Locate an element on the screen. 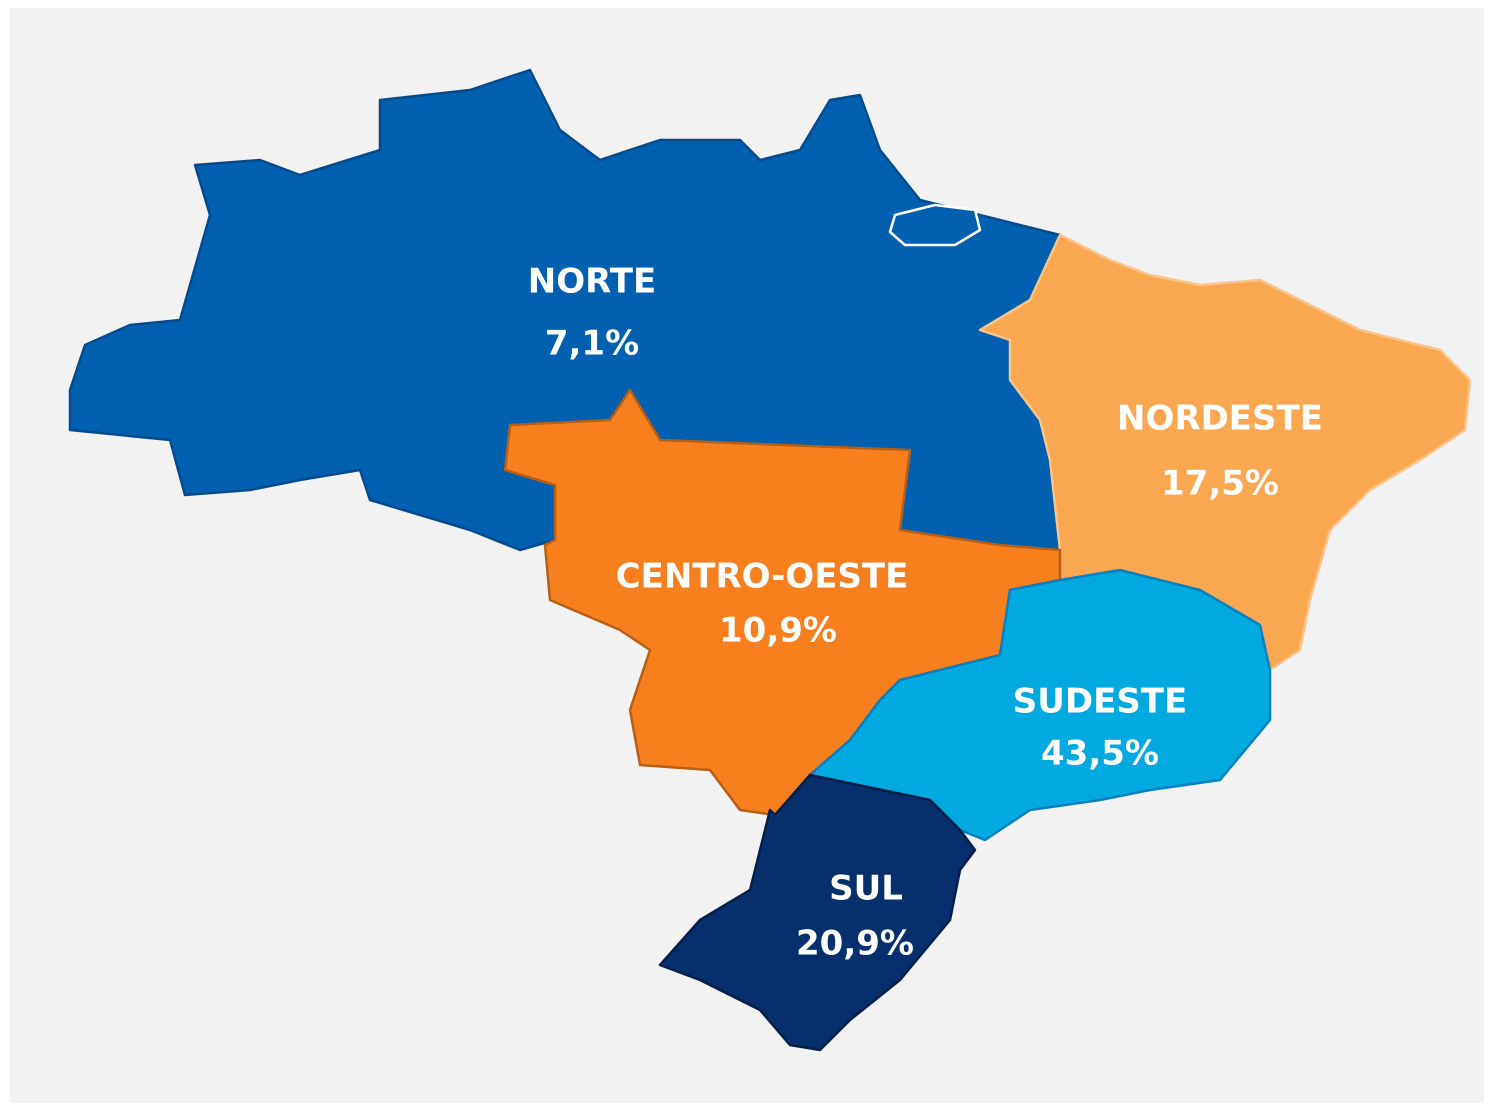 Image resolution: width=1494 pixels, height=1111 pixels. region-value: 43,5% is located at coordinates (1100, 754).